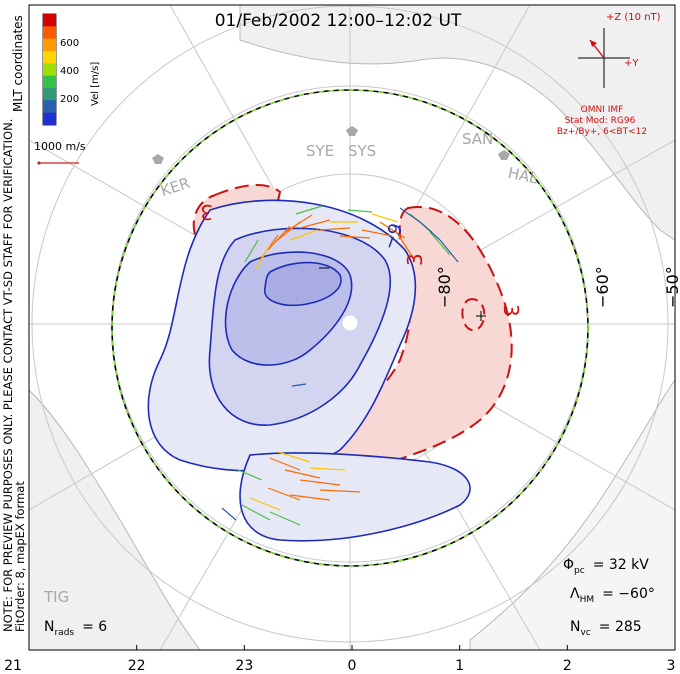 The width and height of the screenshot is (680, 674). What do you see at coordinates (575, 594) in the screenshot?
I see `lambda-hm-symbol: Λ` at bounding box center [575, 594].